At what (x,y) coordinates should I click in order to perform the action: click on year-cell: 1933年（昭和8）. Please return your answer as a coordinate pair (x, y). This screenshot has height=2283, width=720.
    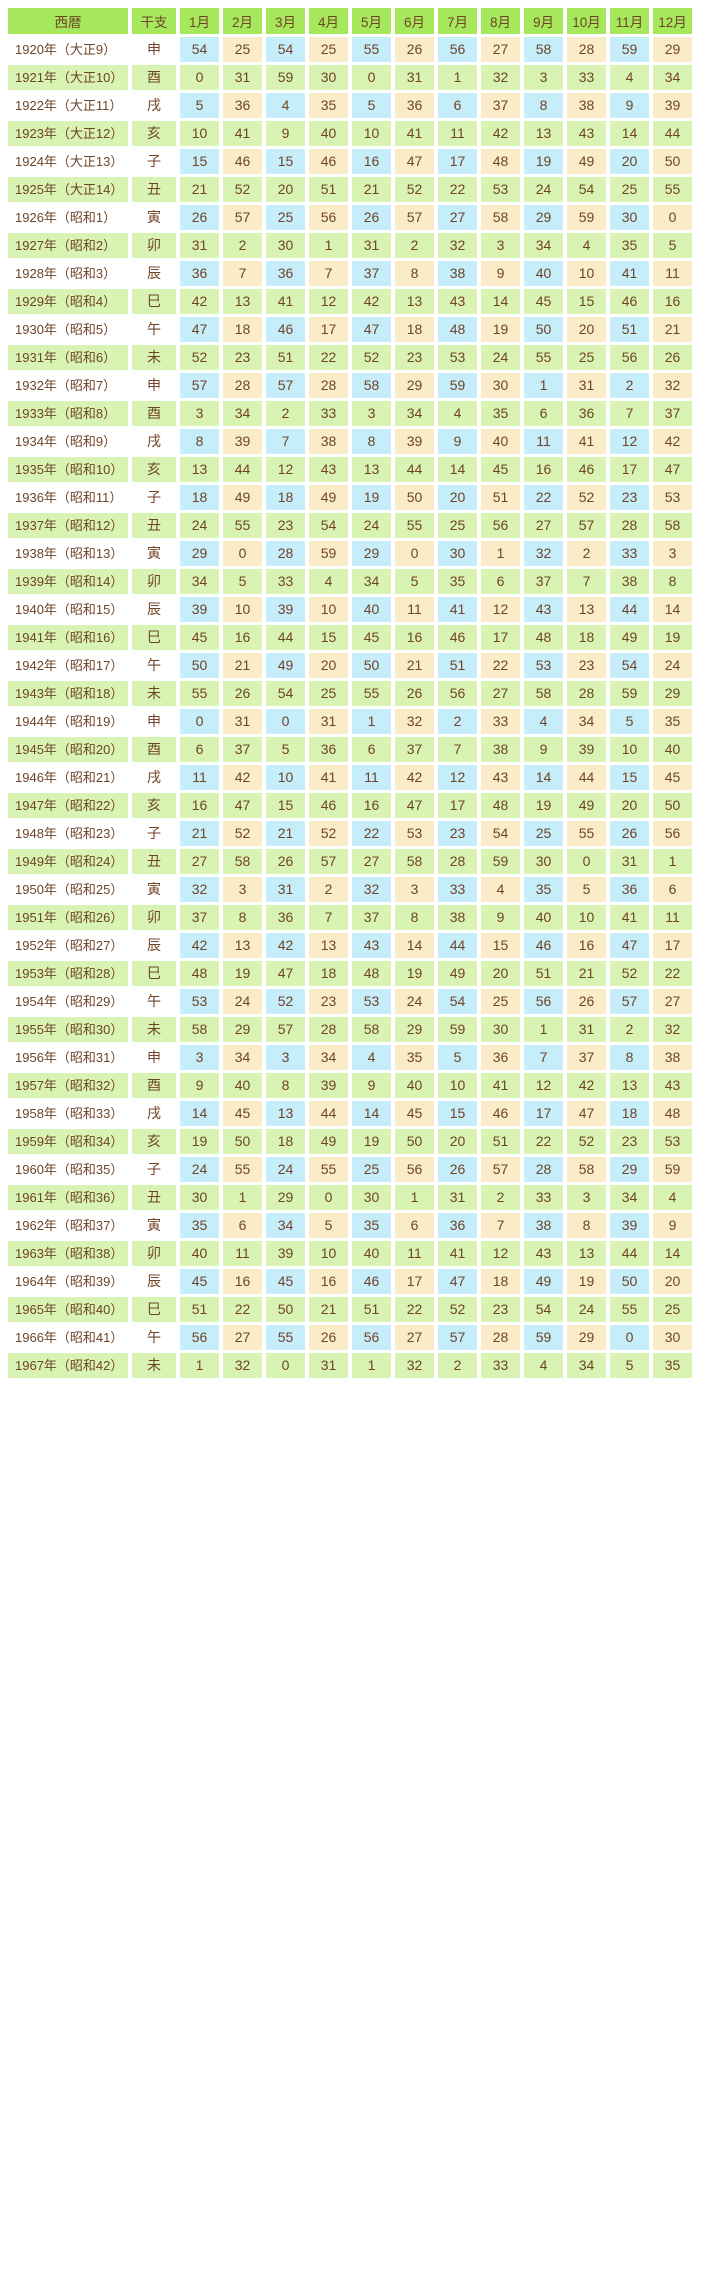
    Looking at the image, I should click on (68, 413).